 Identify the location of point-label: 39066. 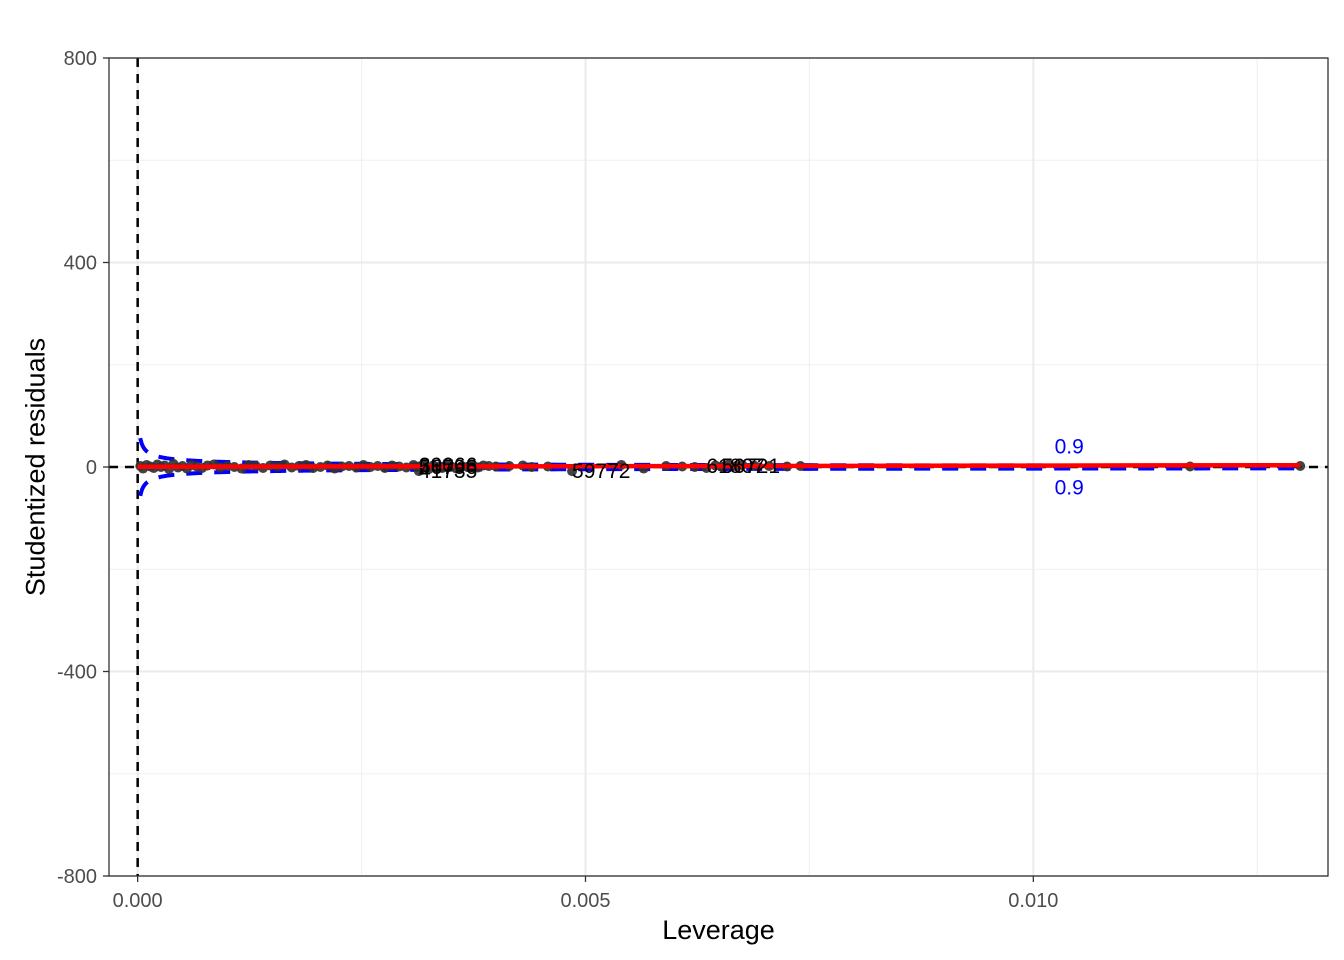
(448, 465).